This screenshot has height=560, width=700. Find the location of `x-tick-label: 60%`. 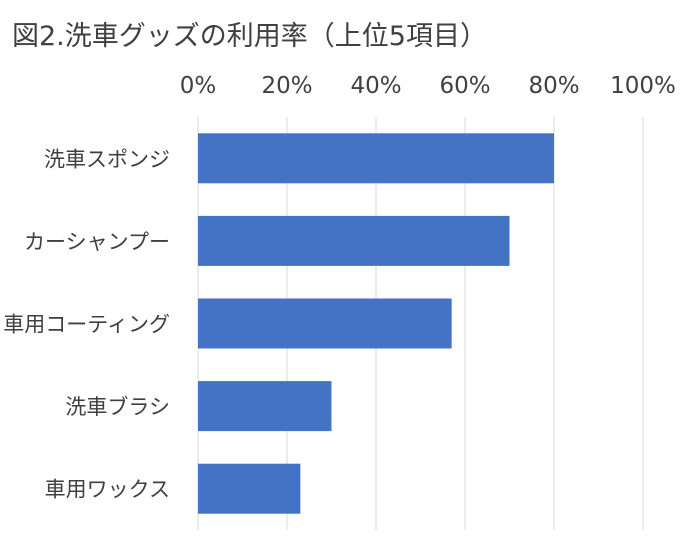

x-tick-label: 60% is located at coordinates (464, 86).